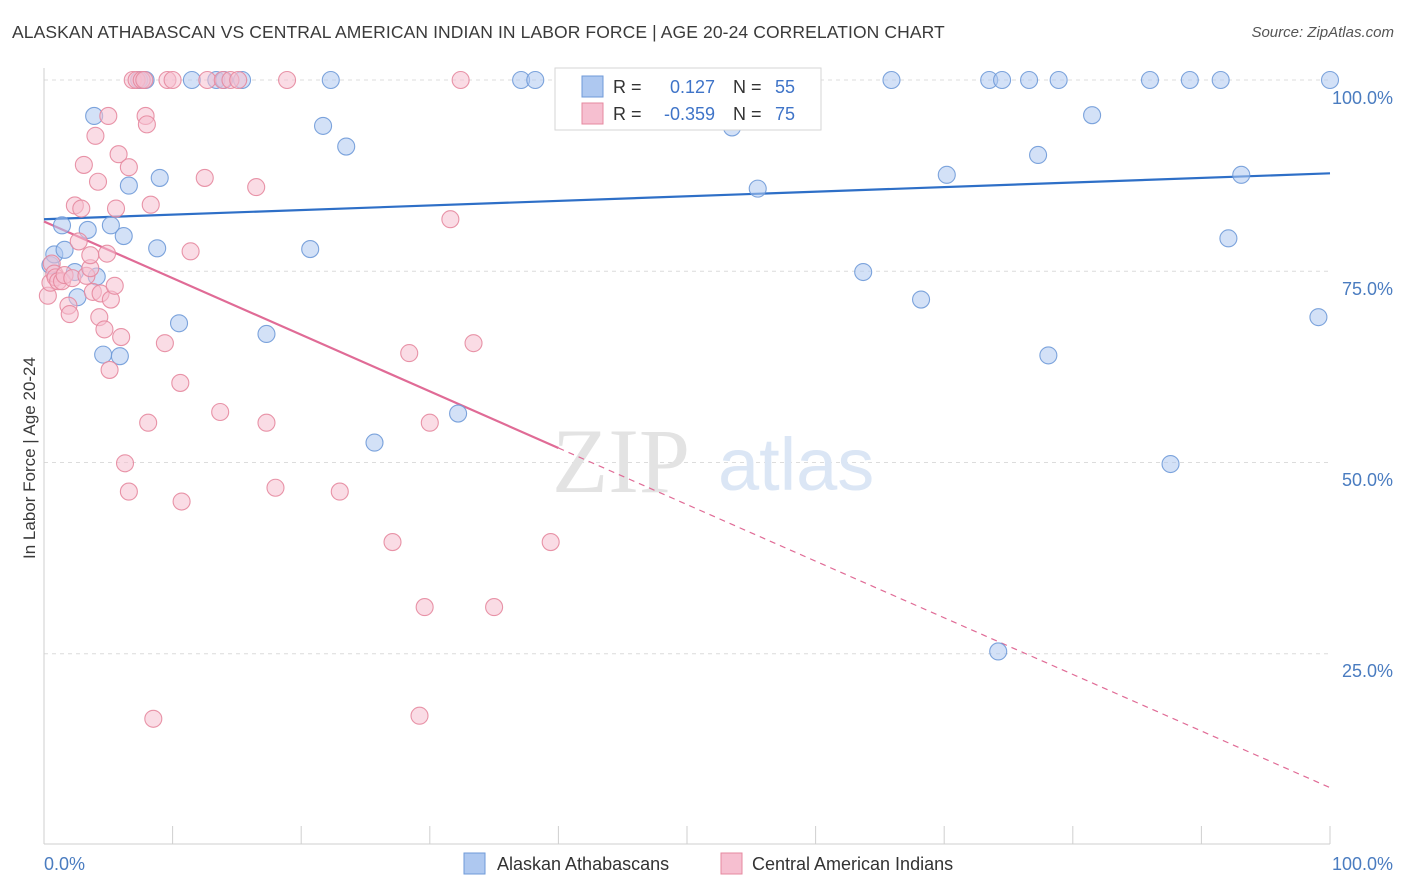 The width and height of the screenshot is (1406, 892). I want to click on stats-swatch-pink, so click(592, 113).